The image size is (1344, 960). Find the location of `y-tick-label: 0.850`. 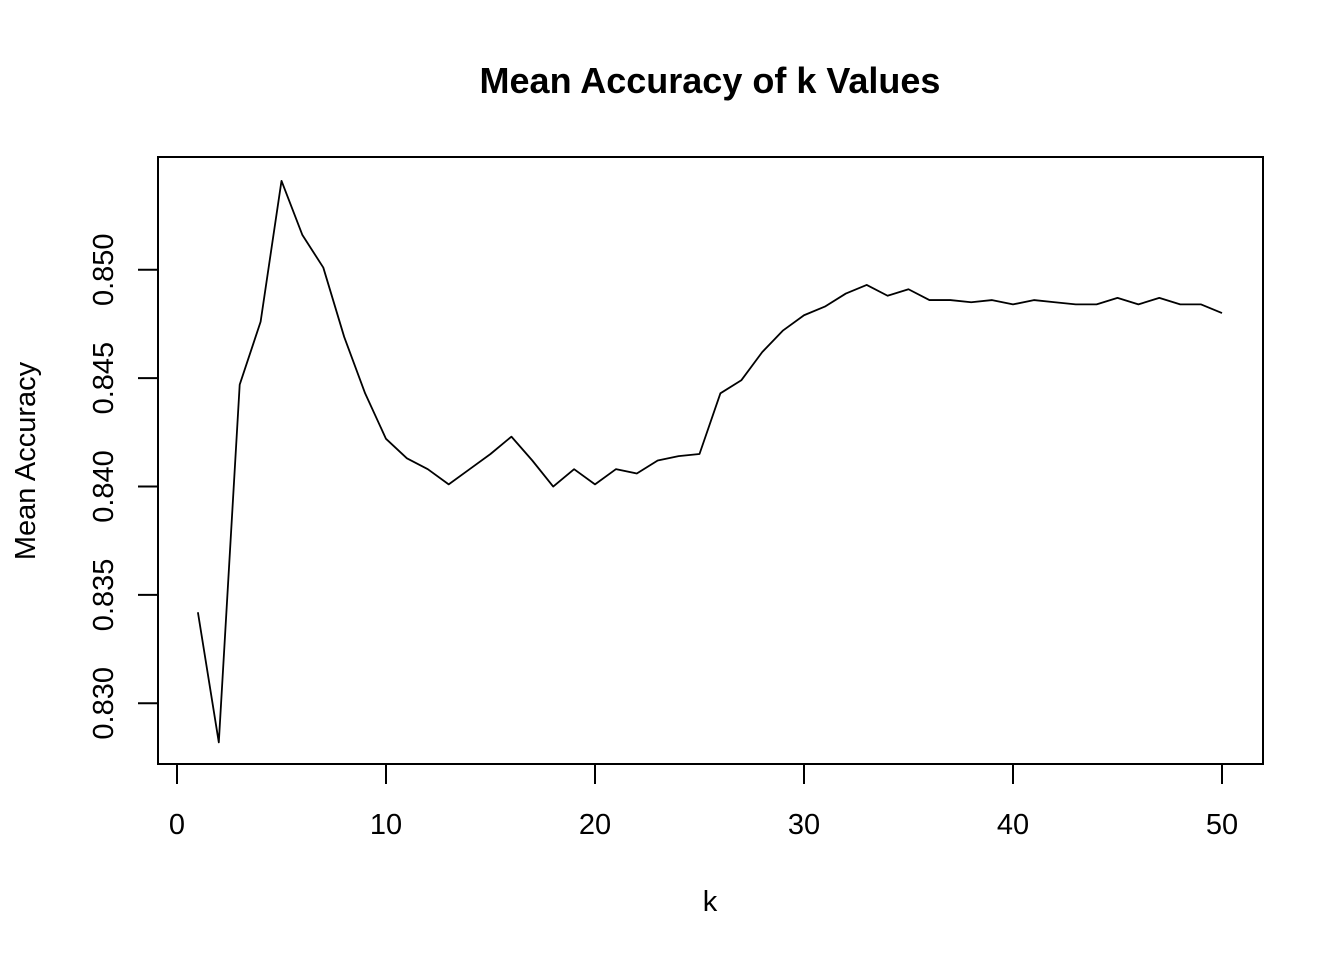

y-tick-label: 0.850 is located at coordinates (104, 269).